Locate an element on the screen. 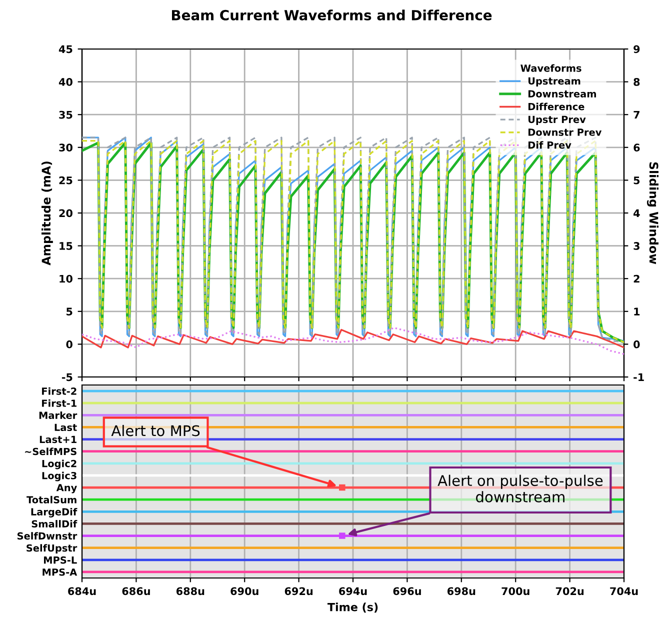 The width and height of the screenshot is (663, 643). x-tick-label: 696u is located at coordinates (407, 591).